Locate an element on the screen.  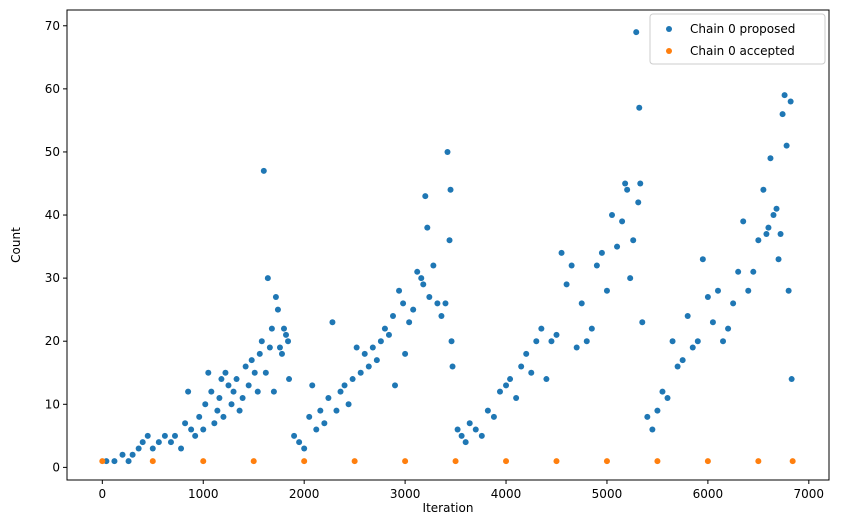
legend-label: Chain 0 proposed is located at coordinates (742, 29).